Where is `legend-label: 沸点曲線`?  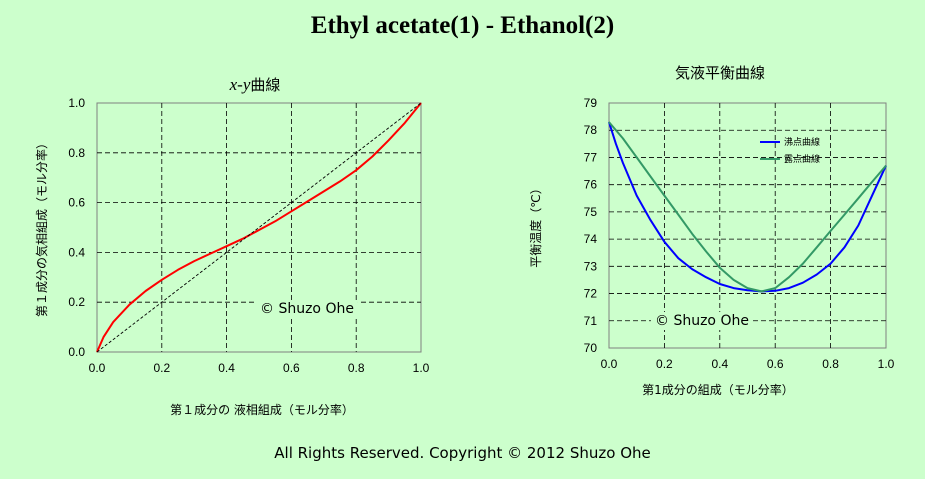 legend-label: 沸点曲線 is located at coordinates (802, 142).